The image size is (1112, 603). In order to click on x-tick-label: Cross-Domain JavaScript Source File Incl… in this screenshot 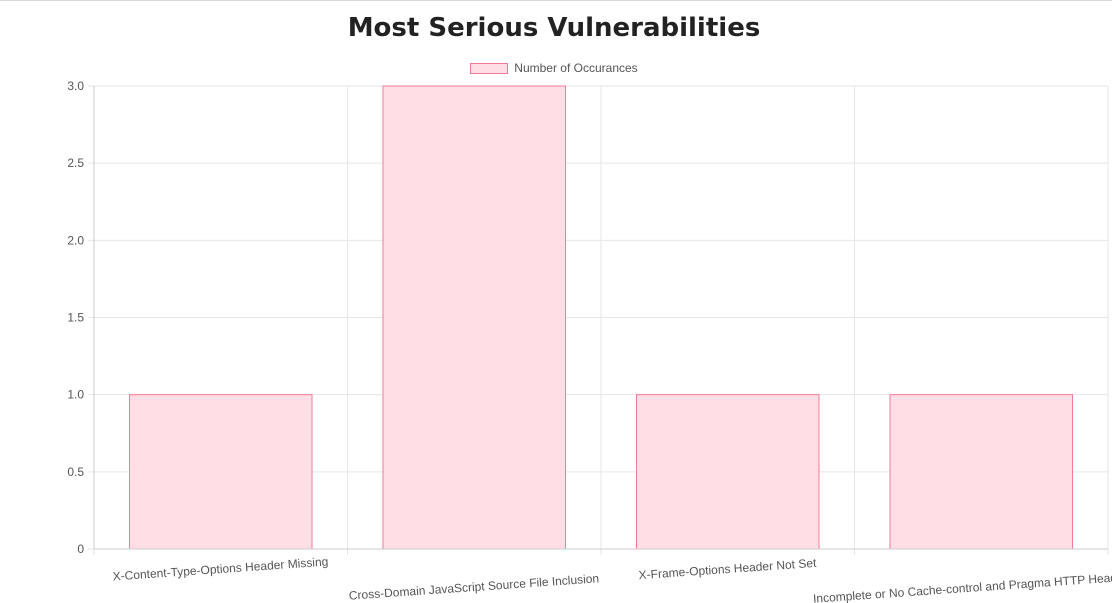, I will do `click(473, 586)`.